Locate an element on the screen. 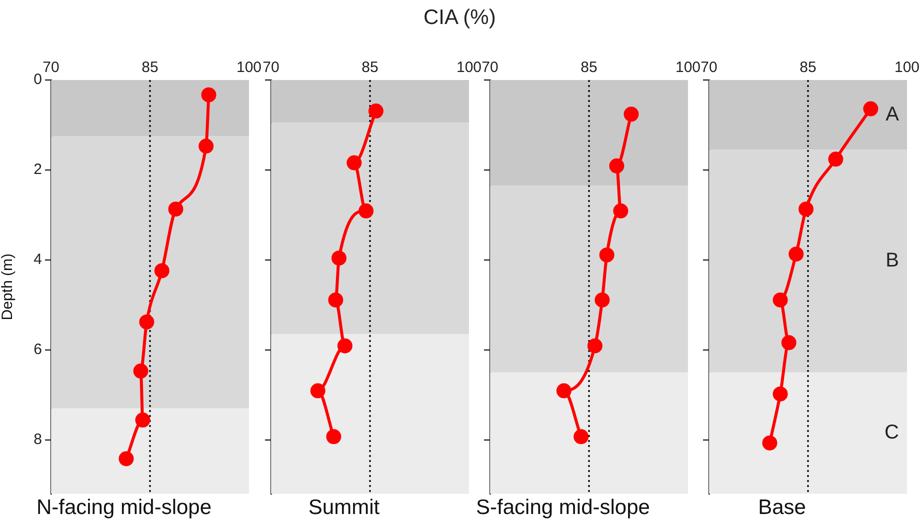 Image resolution: width=919 pixels, height=521 pixels. text: N-facing mid-slope is located at coordinates (124, 508).